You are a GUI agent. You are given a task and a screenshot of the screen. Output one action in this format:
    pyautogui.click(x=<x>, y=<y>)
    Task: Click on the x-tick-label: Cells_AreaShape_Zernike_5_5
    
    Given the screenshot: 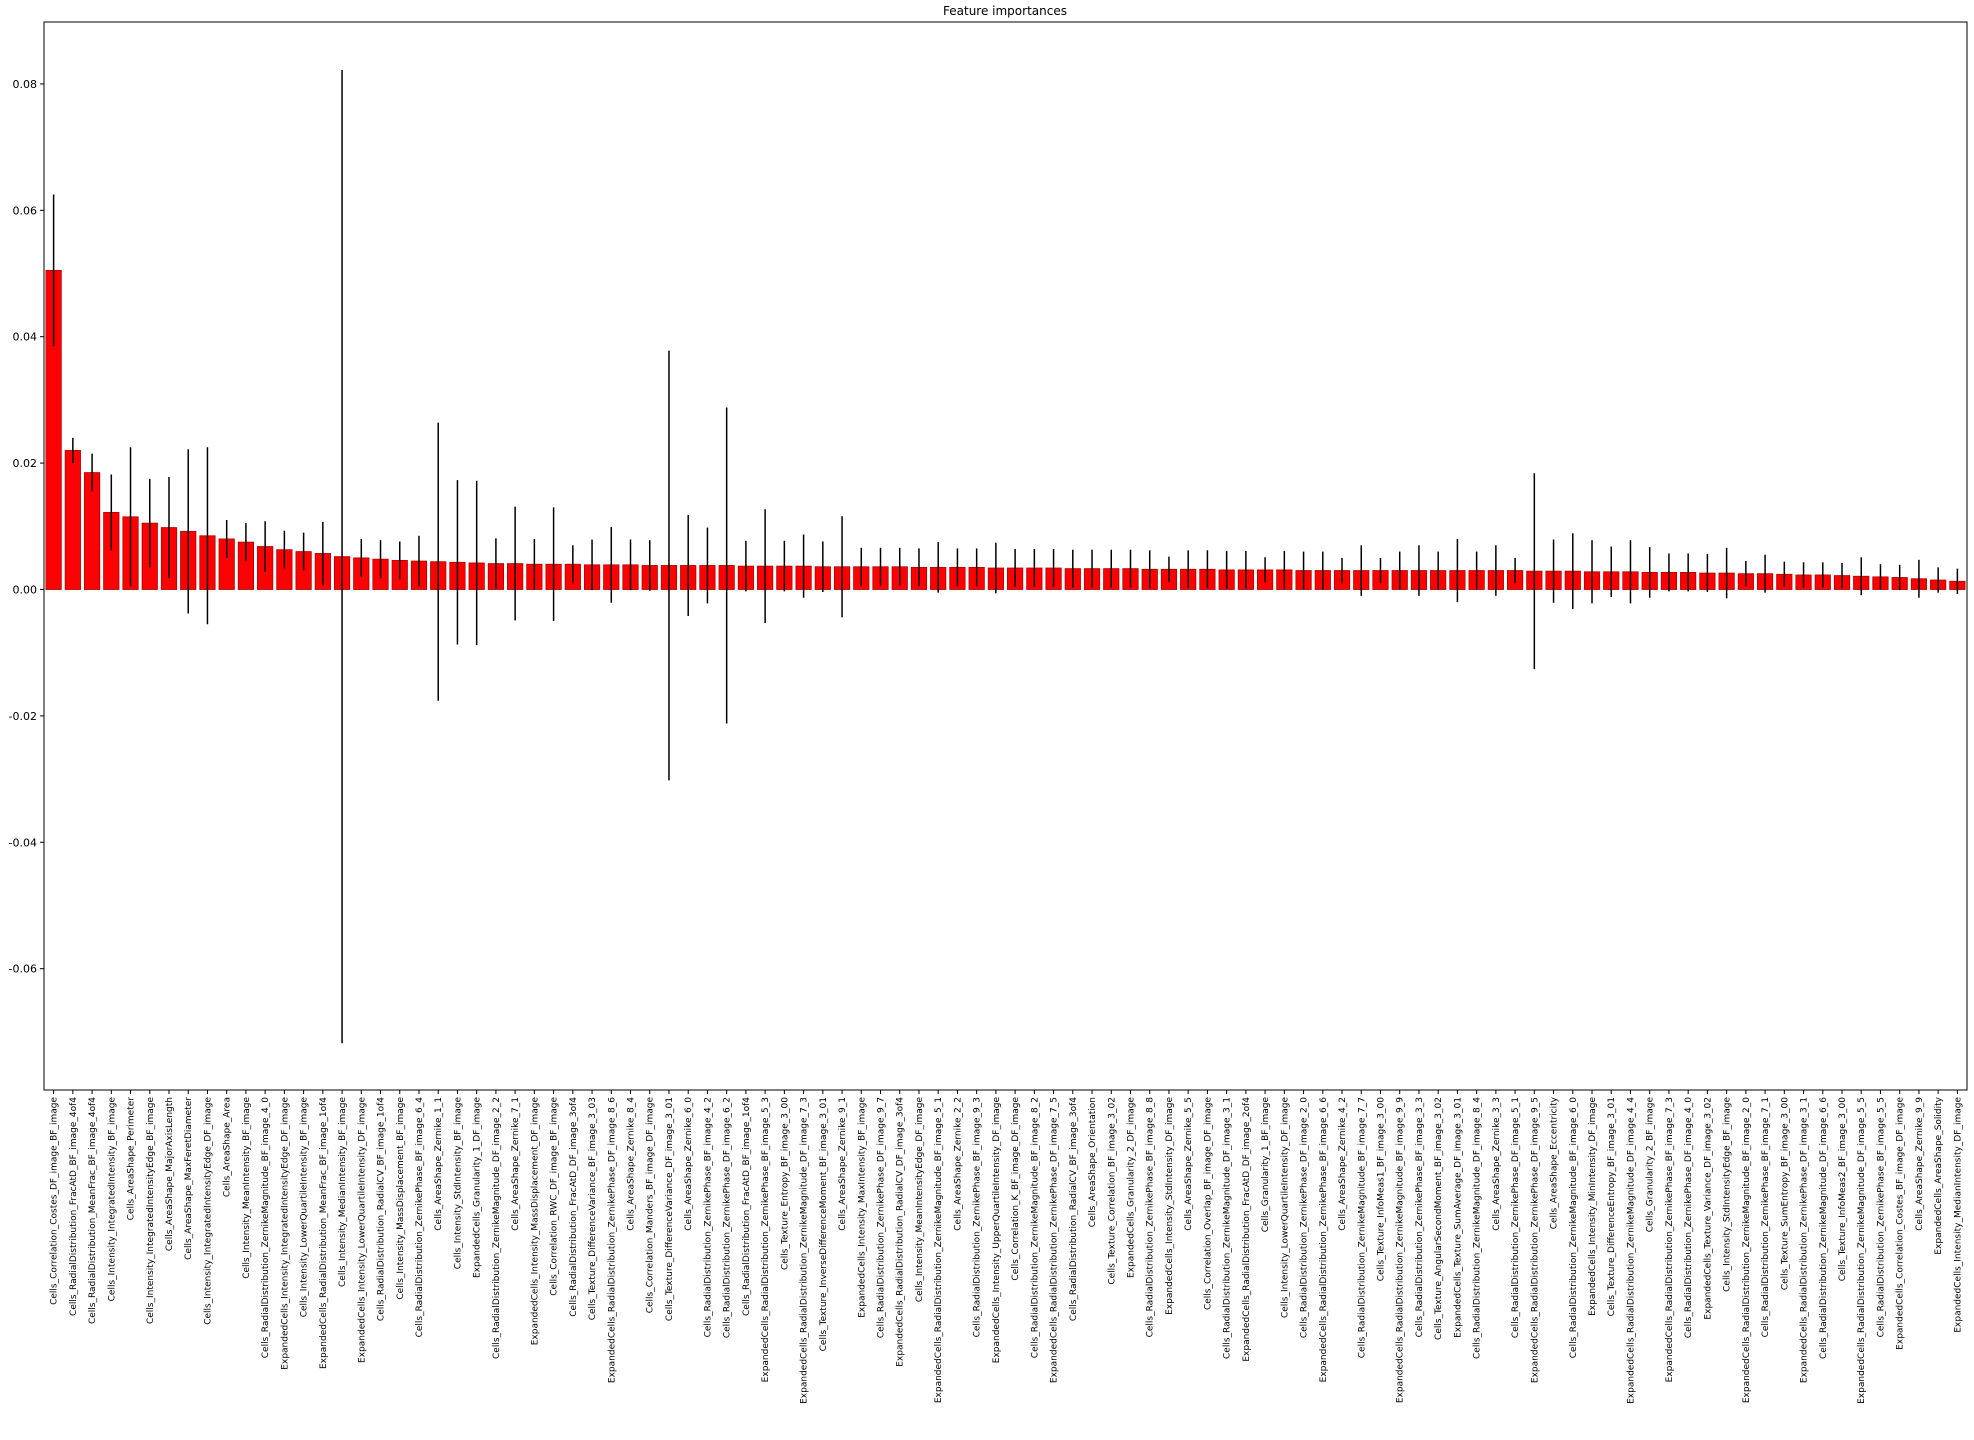 What is the action you would take?
    pyautogui.click(x=1189, y=1164)
    